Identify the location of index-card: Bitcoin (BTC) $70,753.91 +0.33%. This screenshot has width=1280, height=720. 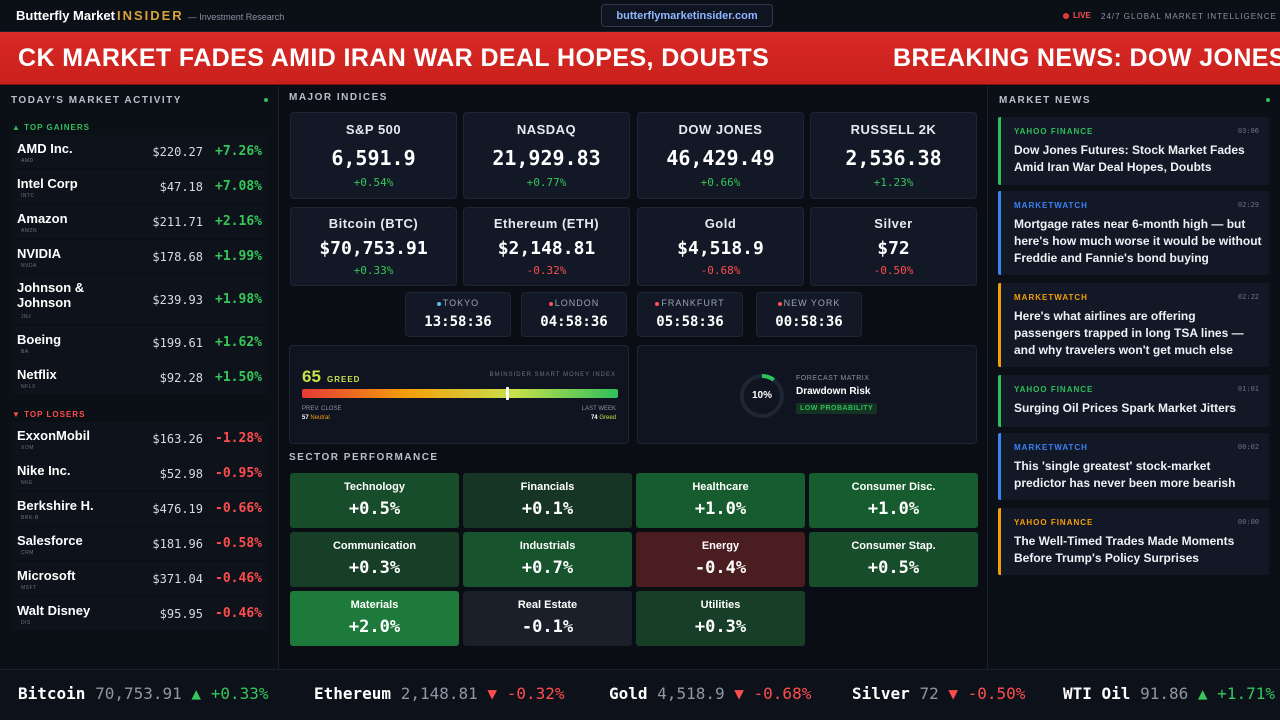
(373, 246).